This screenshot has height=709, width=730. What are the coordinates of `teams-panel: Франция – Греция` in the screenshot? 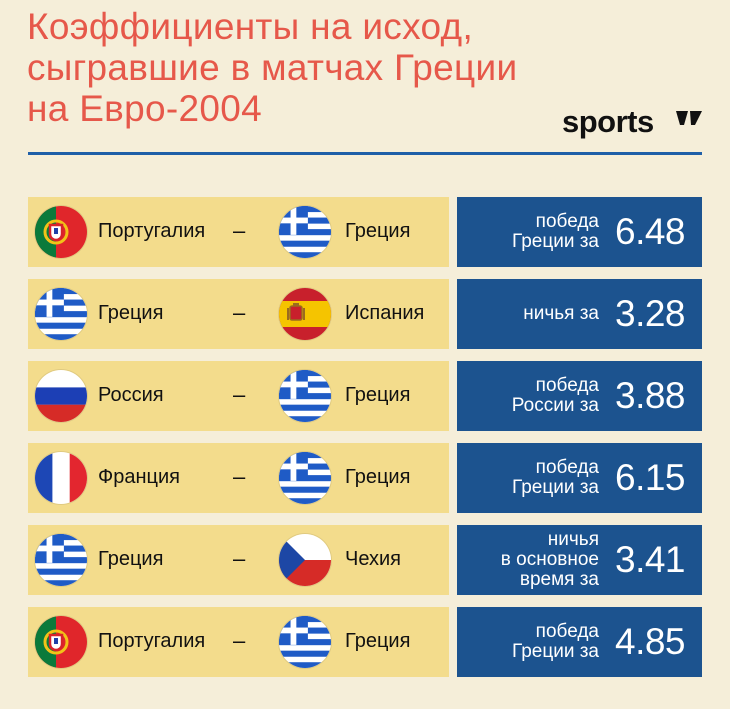 It's located at (238, 478).